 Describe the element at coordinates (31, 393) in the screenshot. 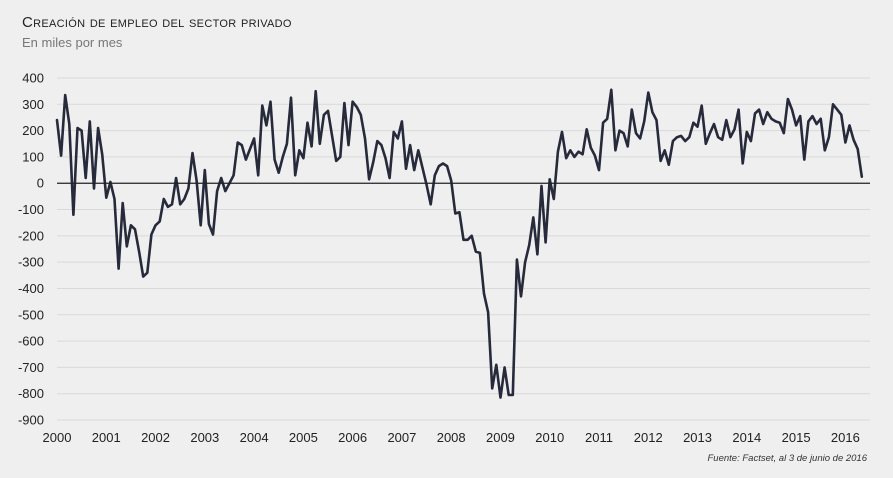

I see `y-tick-label: -800` at that location.